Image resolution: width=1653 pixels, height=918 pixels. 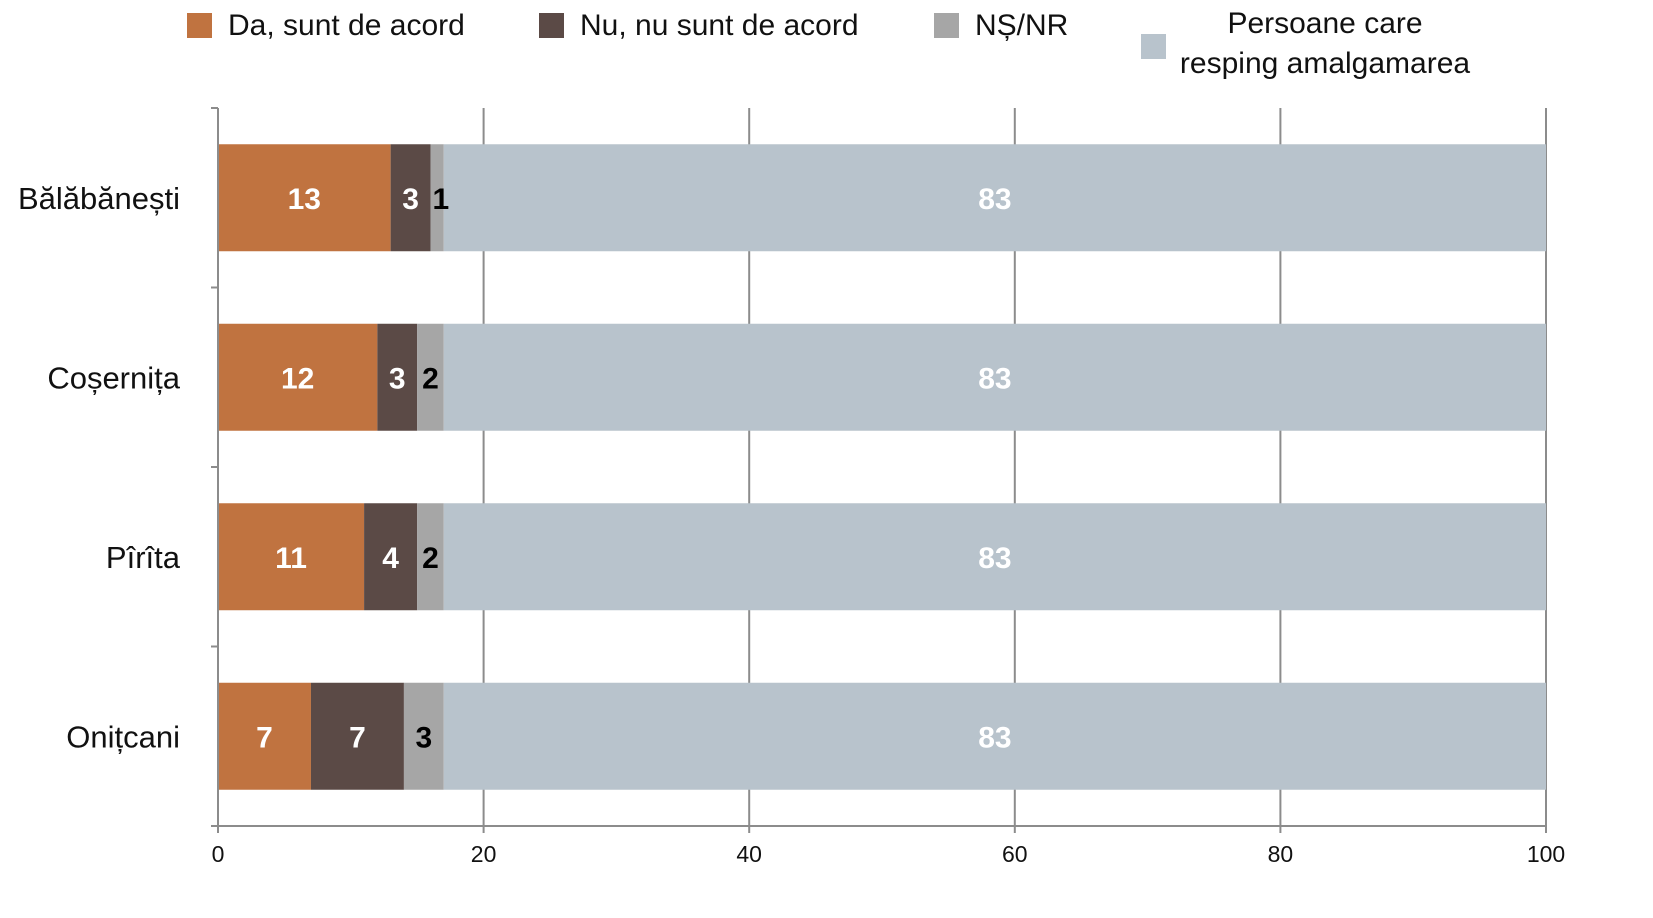 I want to click on data-label-balabanesti-series-1: 13, so click(x=304, y=199).